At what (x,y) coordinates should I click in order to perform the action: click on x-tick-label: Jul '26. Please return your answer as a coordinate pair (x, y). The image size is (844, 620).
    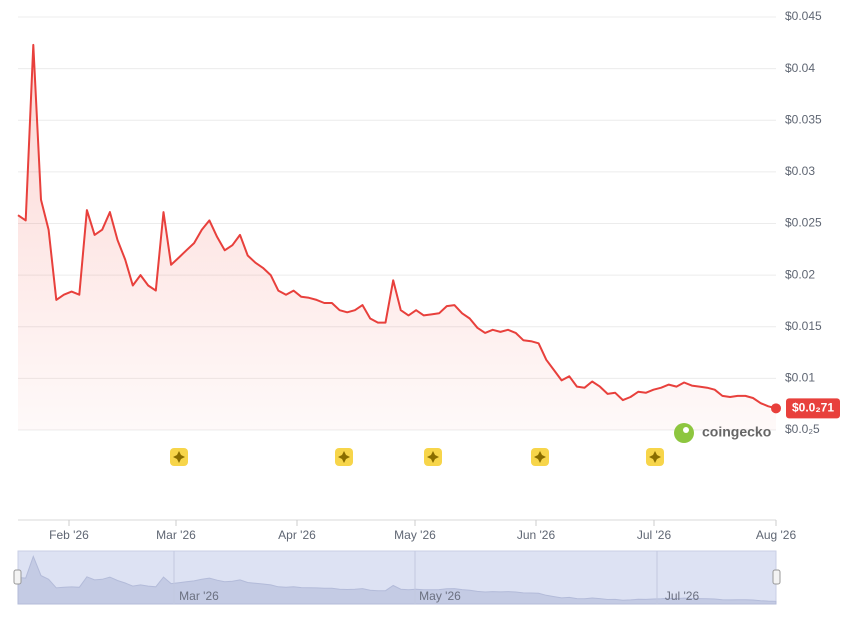
    Looking at the image, I should click on (654, 535).